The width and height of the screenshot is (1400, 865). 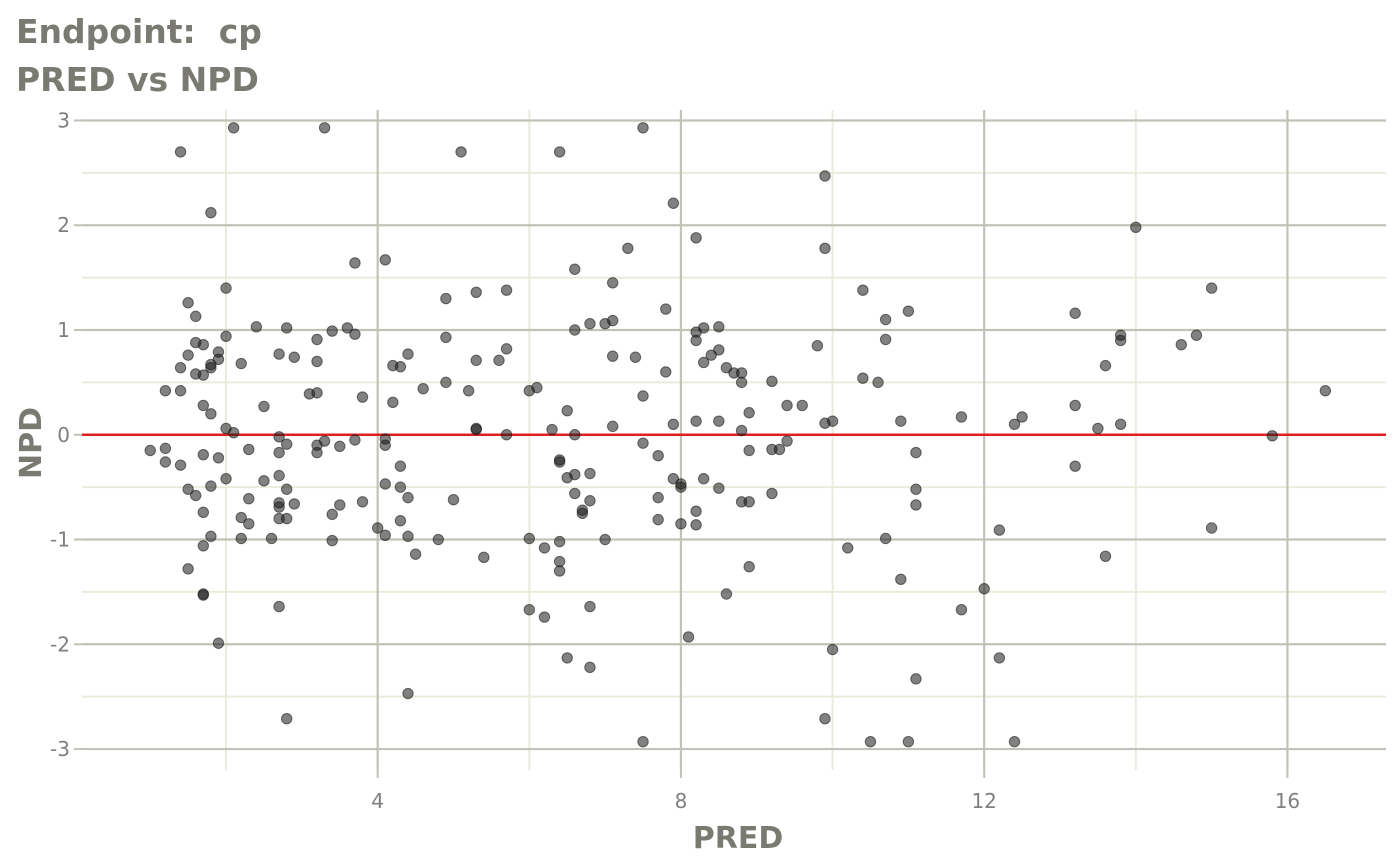 I want to click on y-tick-label: 0, so click(x=63, y=435).